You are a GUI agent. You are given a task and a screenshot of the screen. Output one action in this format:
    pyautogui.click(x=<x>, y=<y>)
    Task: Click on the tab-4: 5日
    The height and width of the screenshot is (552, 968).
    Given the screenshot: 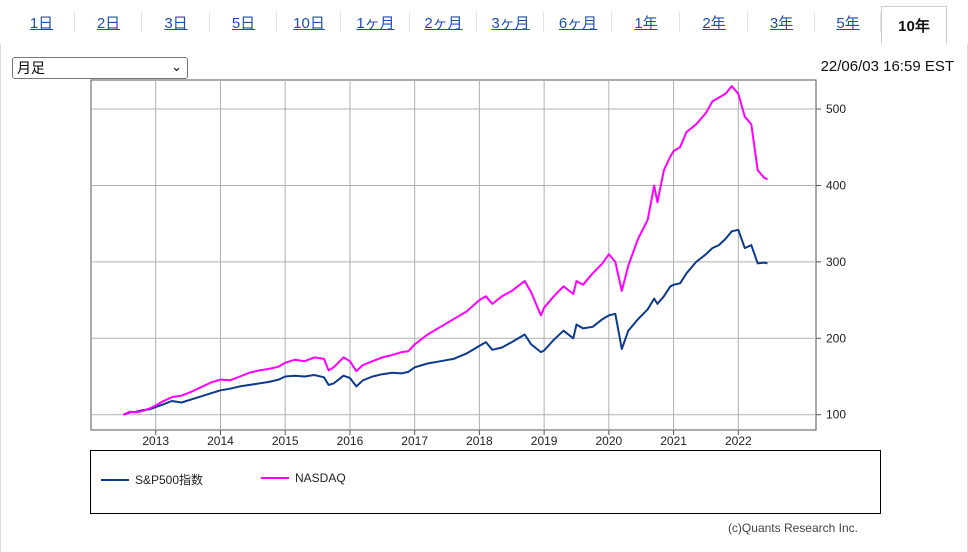 What is the action you would take?
    pyautogui.click(x=243, y=22)
    